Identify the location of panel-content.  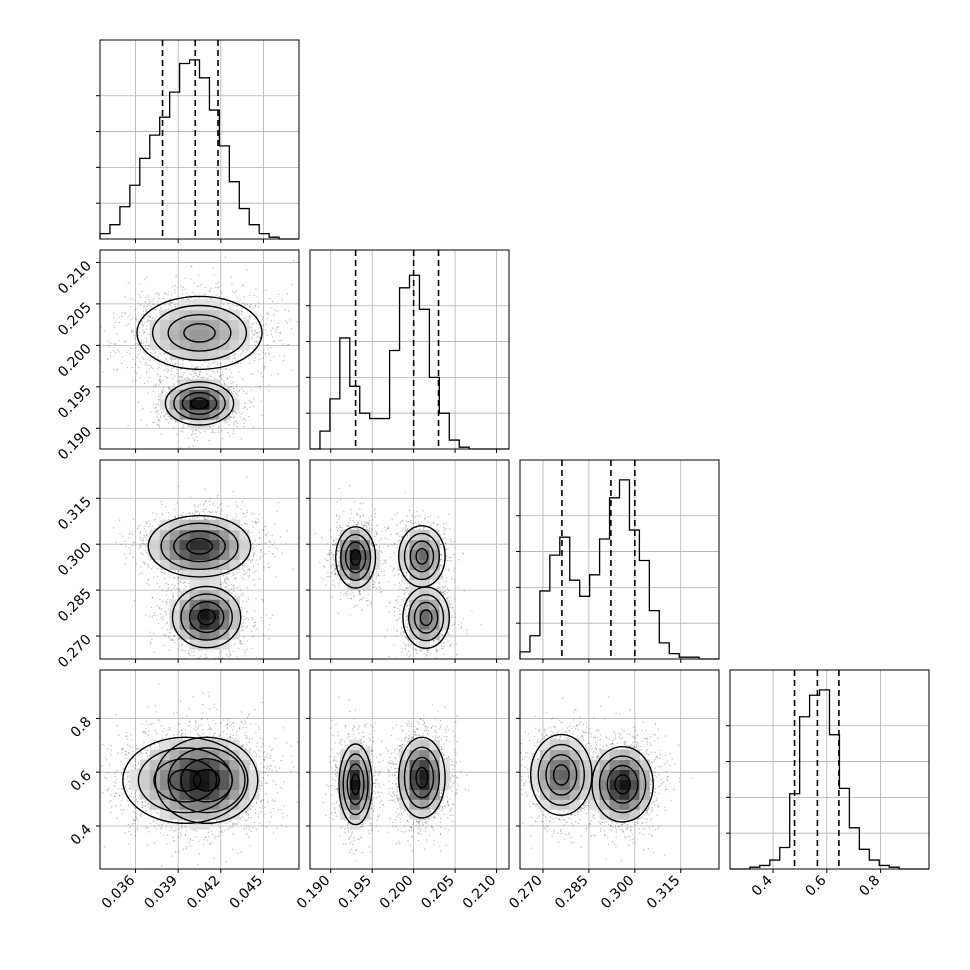
(205, 567).